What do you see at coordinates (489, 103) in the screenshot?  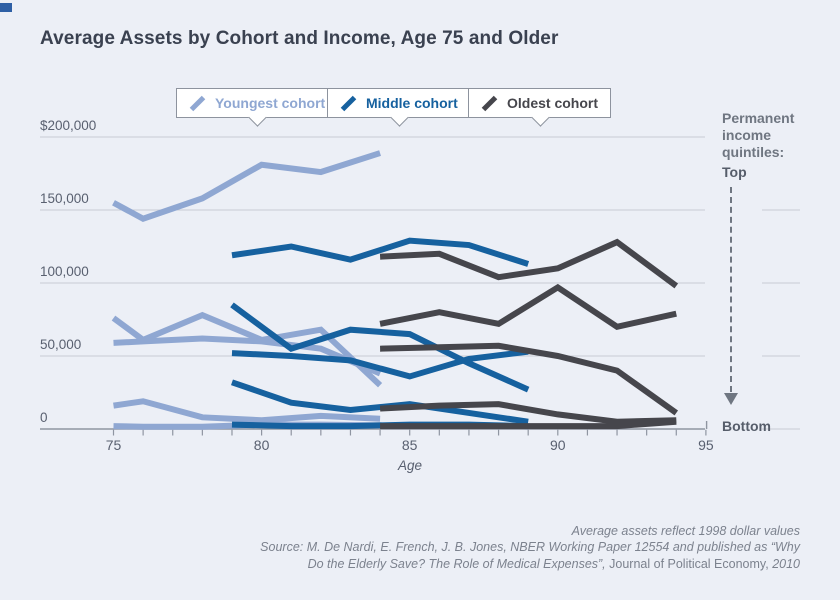 I see `oldest-cohort-line-swatch-icon` at bounding box center [489, 103].